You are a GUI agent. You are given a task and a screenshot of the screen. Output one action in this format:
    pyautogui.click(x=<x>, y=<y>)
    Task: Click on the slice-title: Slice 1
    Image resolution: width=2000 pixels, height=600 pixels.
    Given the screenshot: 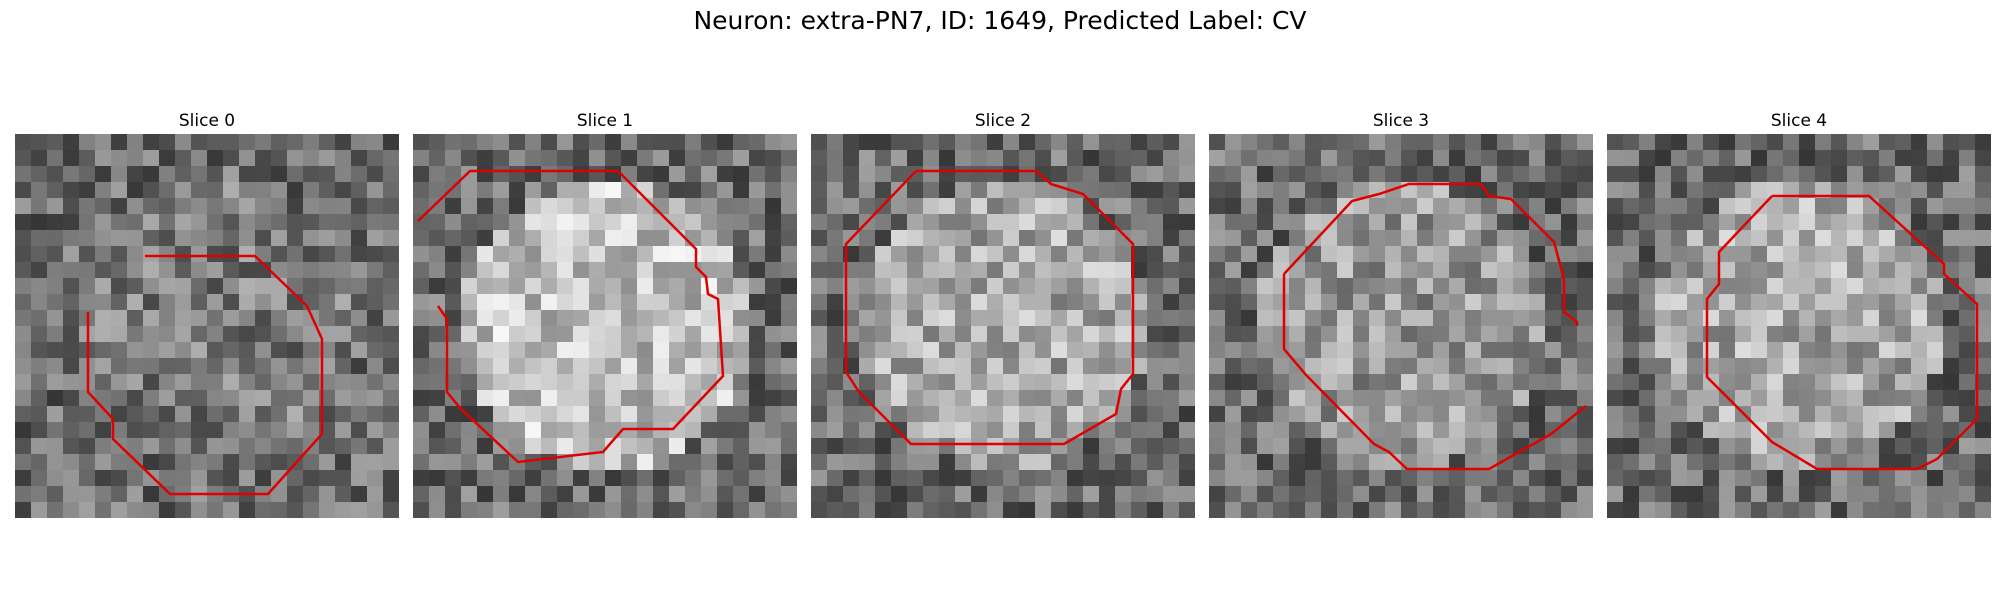 What is the action you would take?
    pyautogui.click(x=605, y=121)
    